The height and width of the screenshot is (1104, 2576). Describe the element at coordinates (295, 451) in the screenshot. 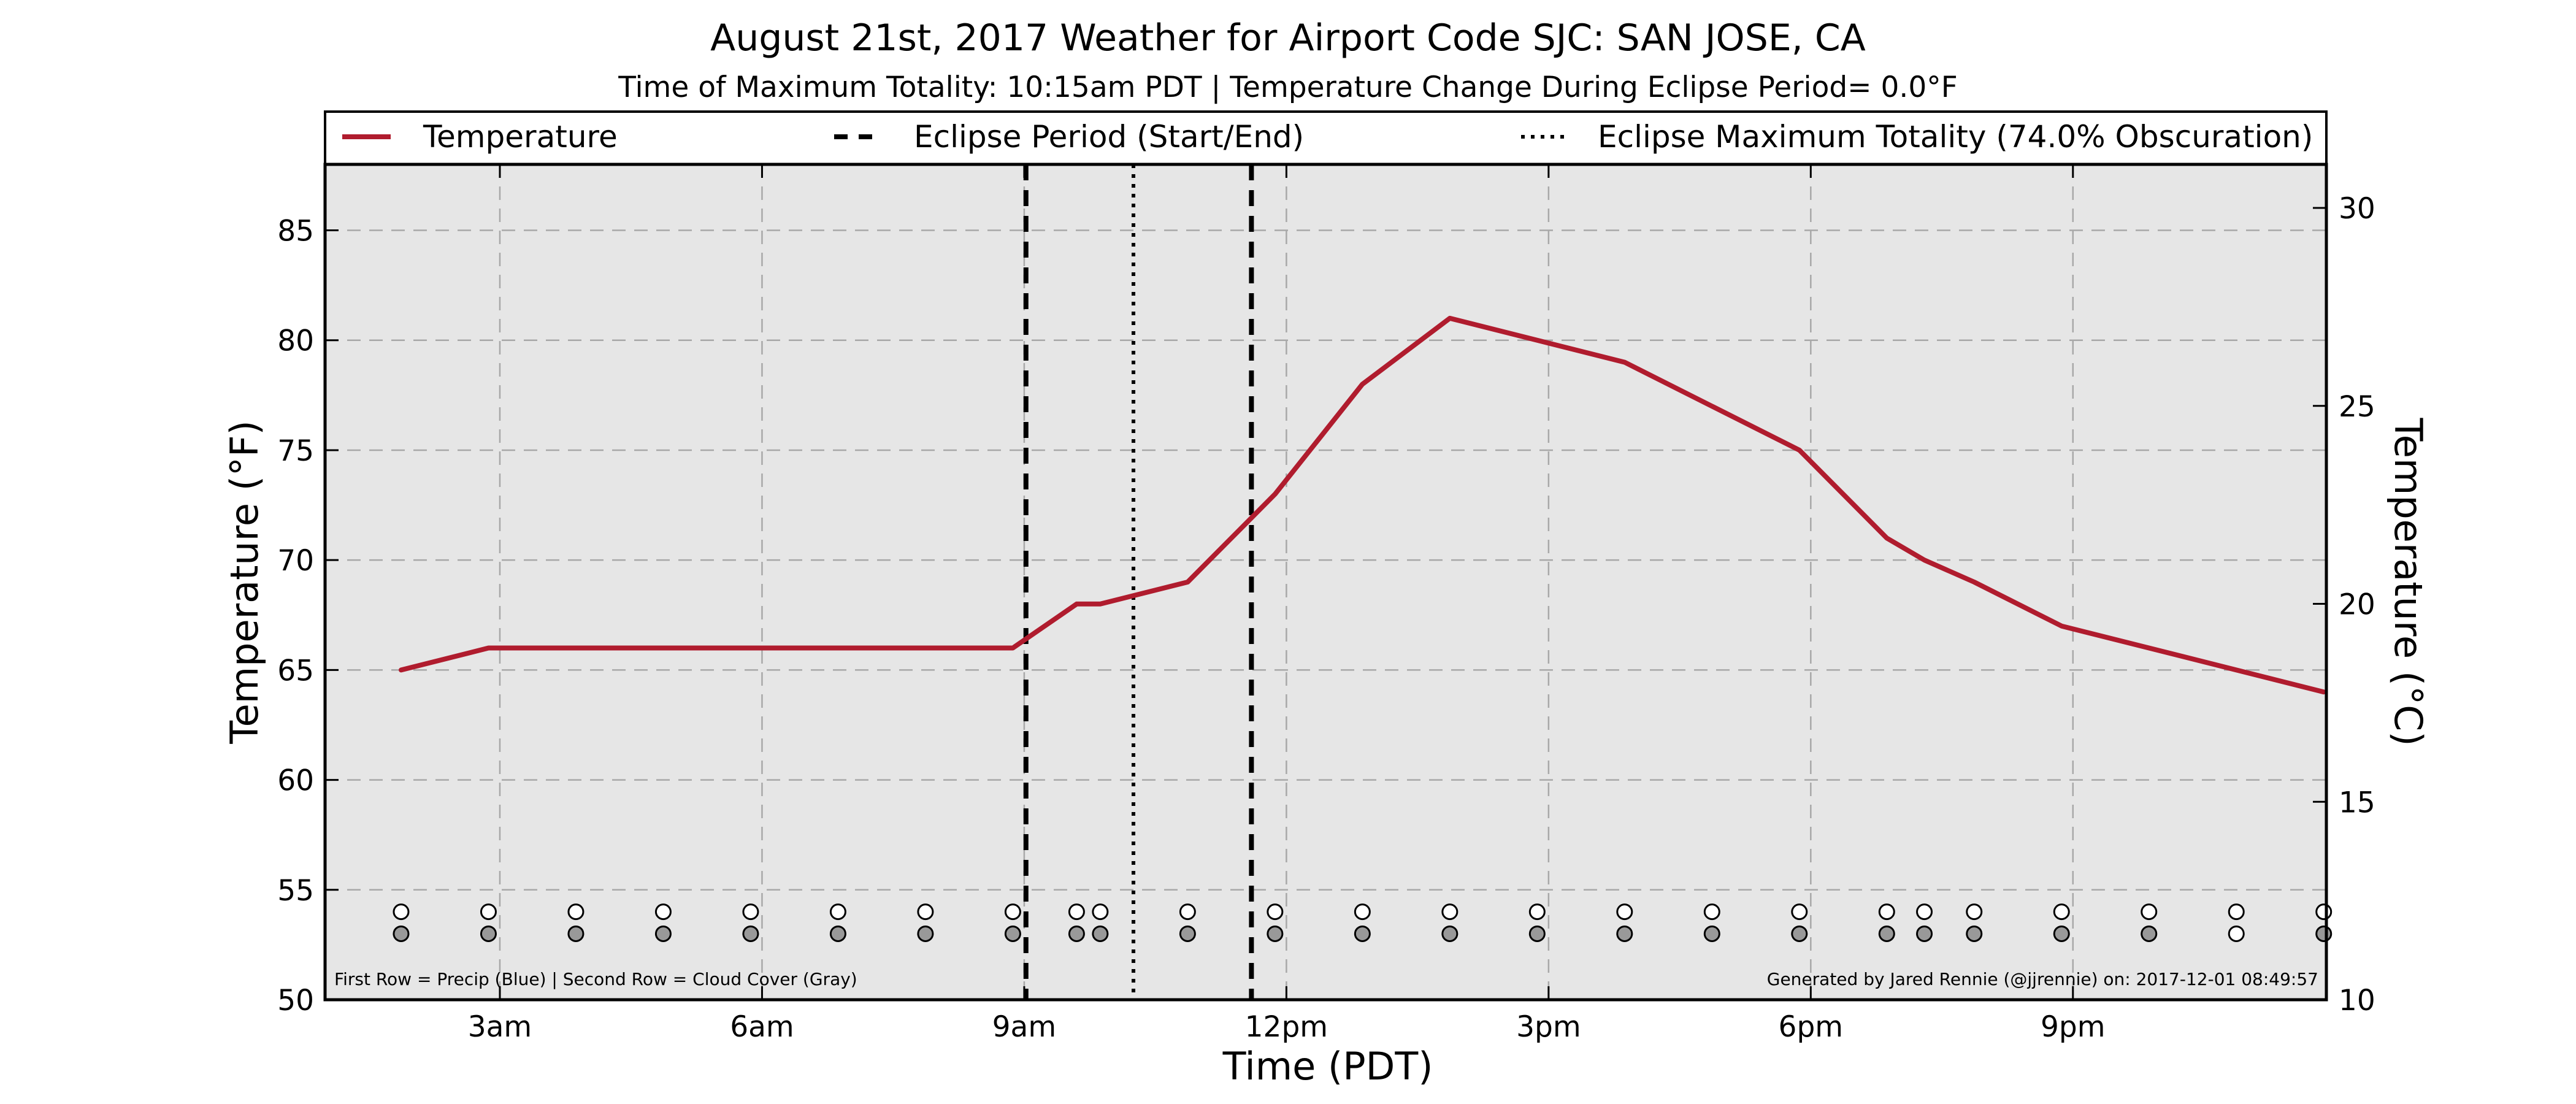

I see `y-tick-label: 75` at that location.